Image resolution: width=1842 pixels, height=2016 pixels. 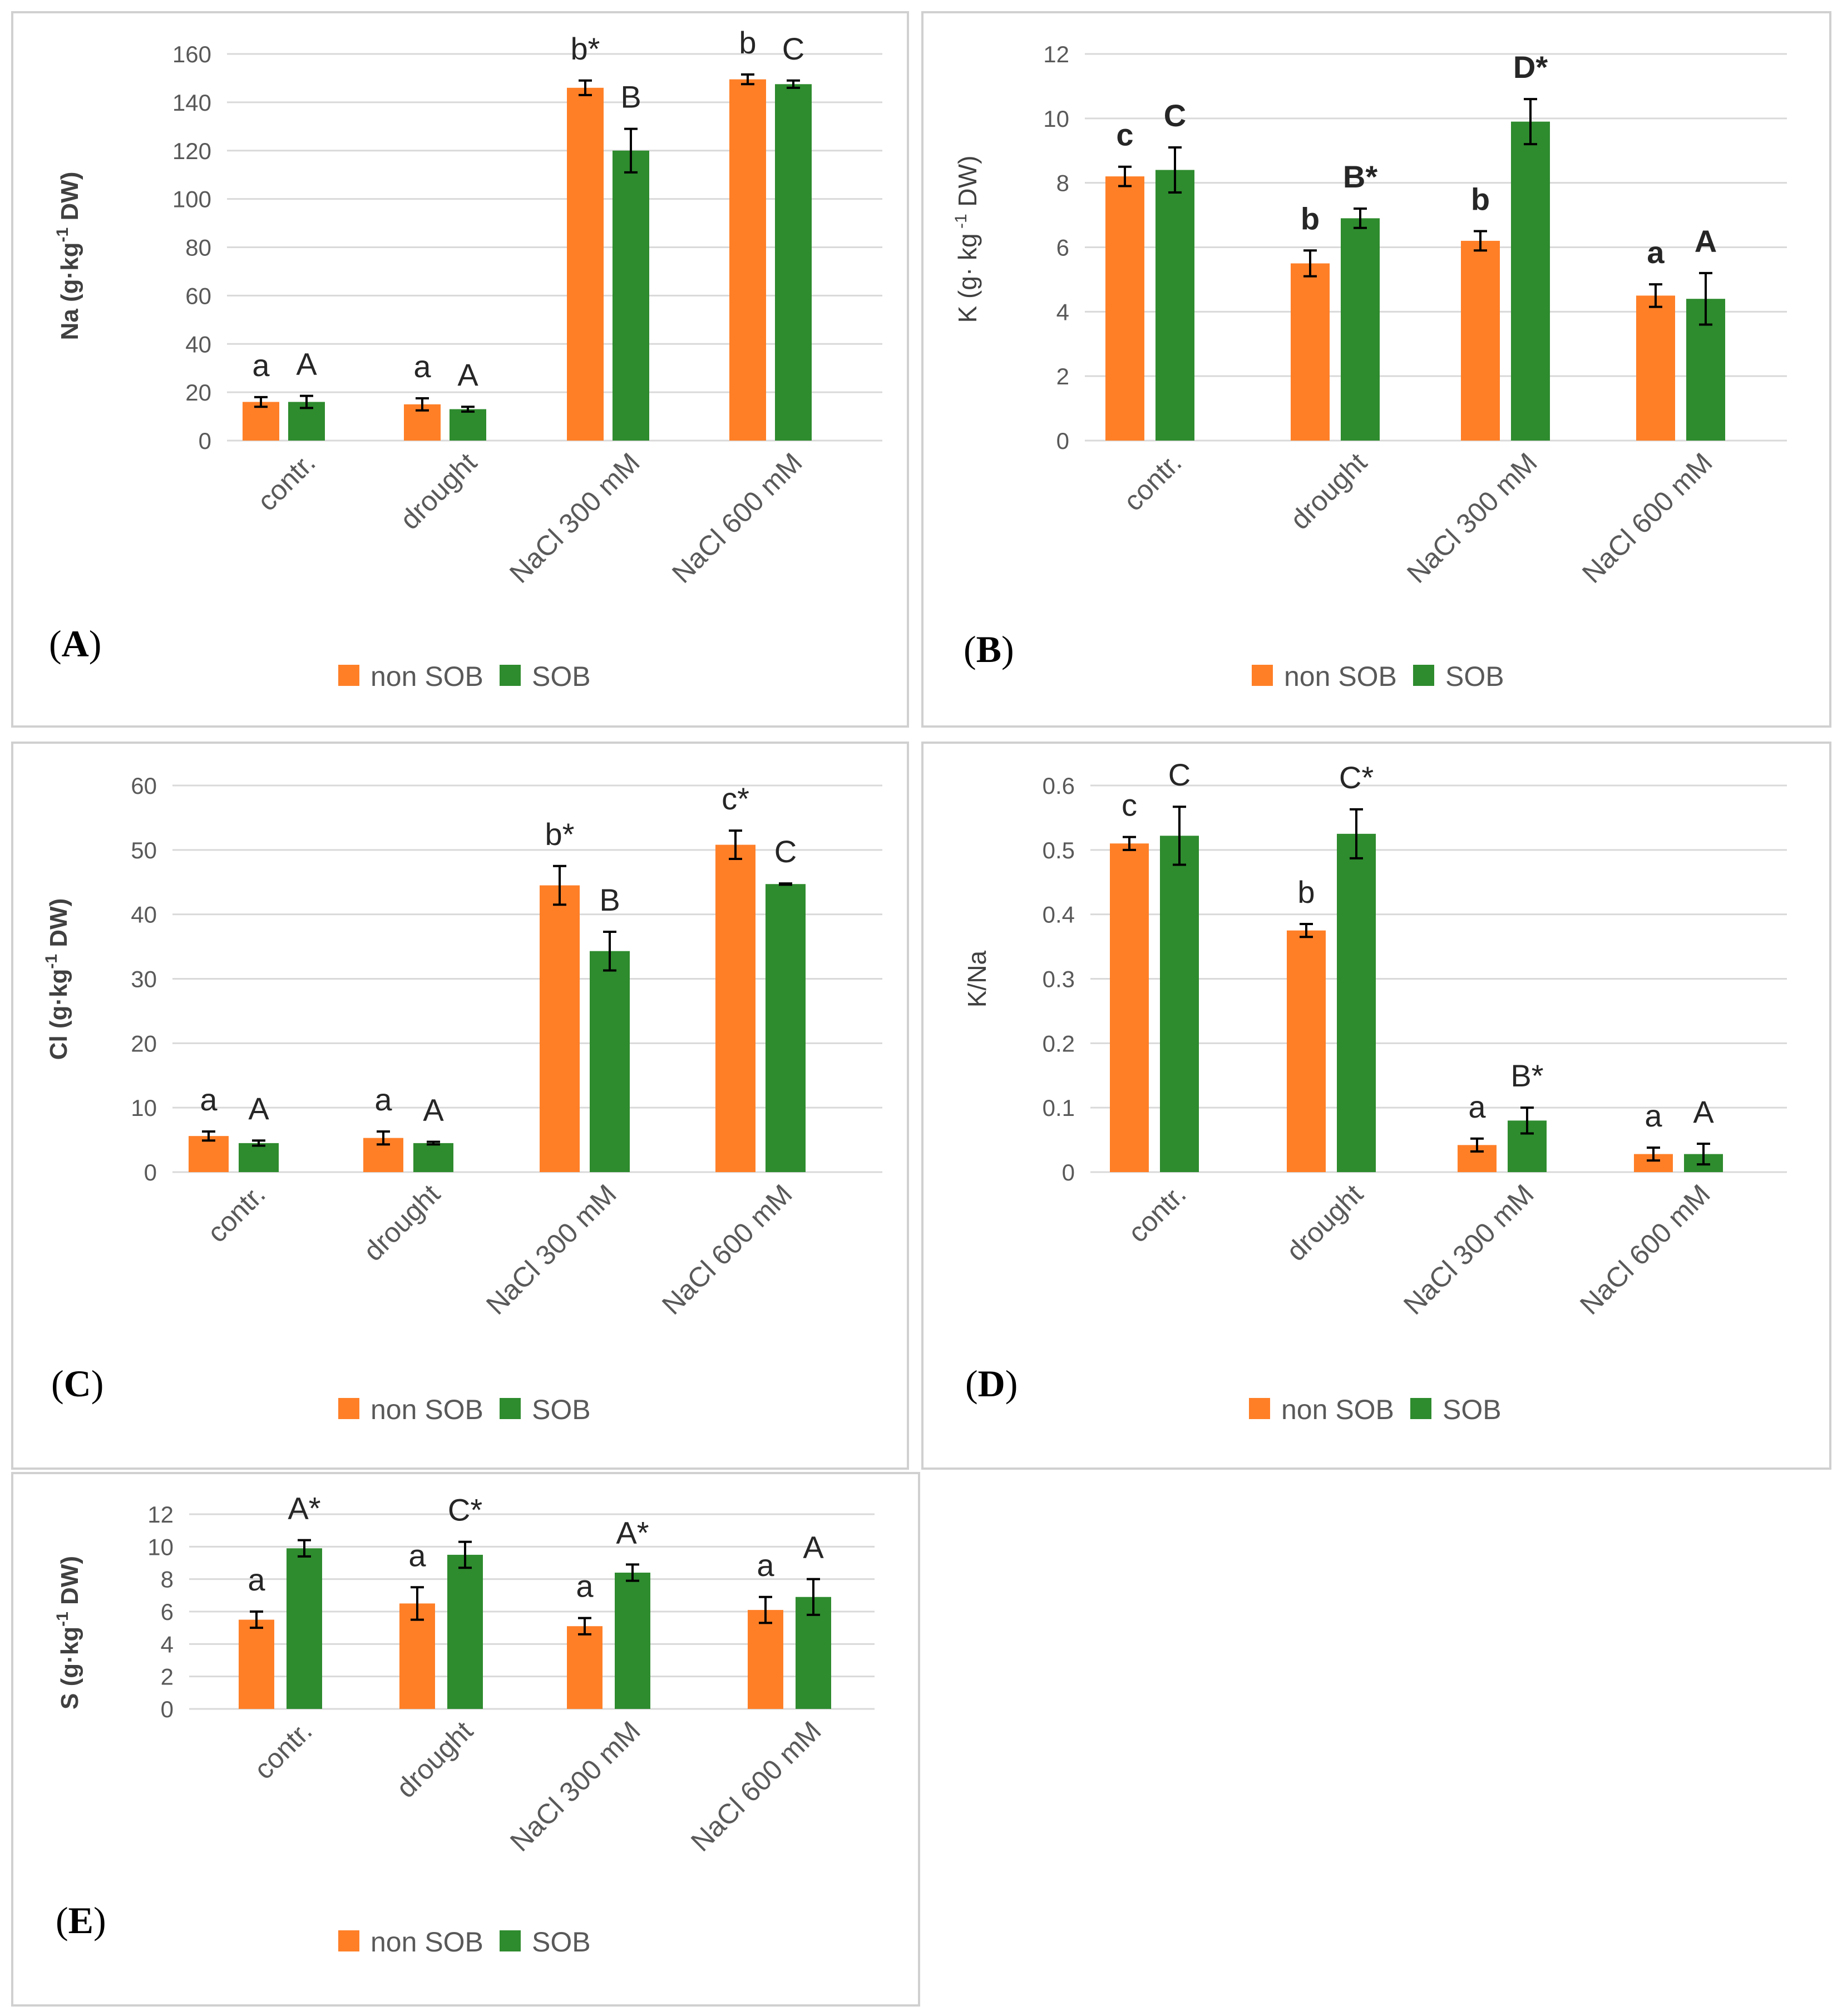 I want to click on y-tick-label: 0.6, so click(x=1059, y=786).